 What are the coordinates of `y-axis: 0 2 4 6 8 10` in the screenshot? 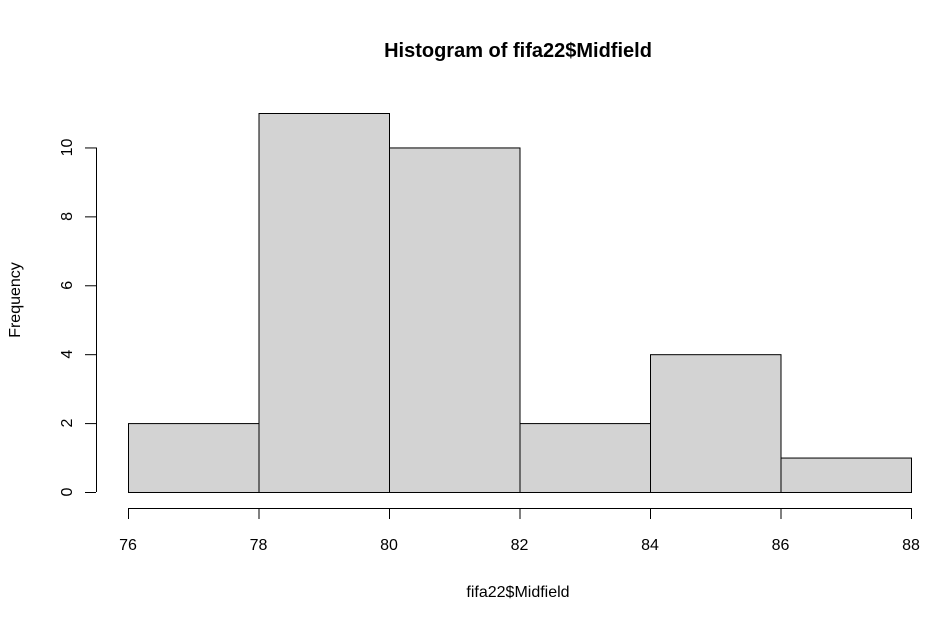 It's located at (78, 317).